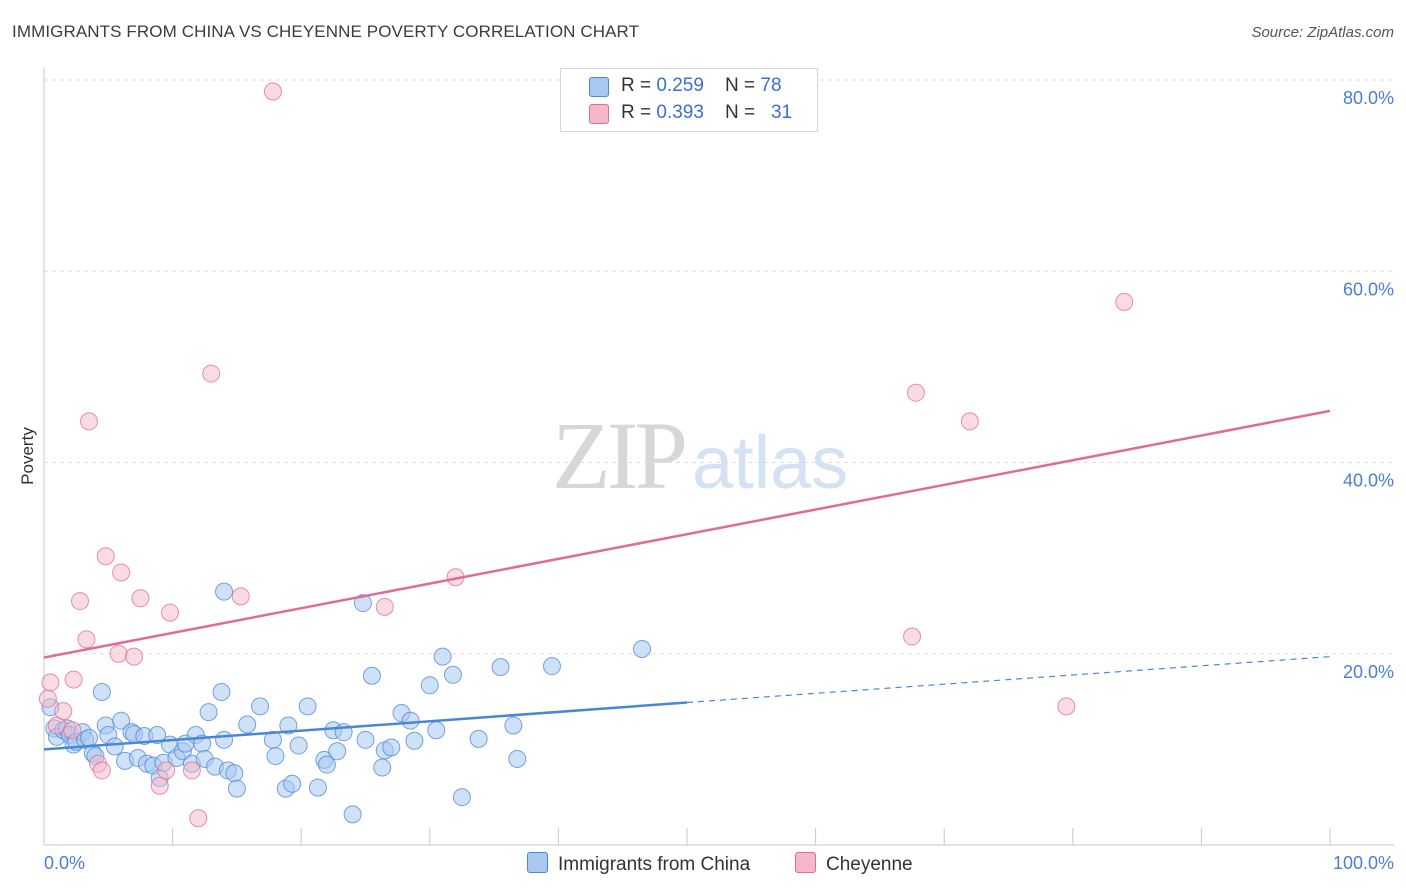 This screenshot has width=1406, height=892. Describe the element at coordinates (689, 100) in the screenshot. I see `correlation-legend: R = 0.259 N = 78 R = 0.393 N = 31` at that location.